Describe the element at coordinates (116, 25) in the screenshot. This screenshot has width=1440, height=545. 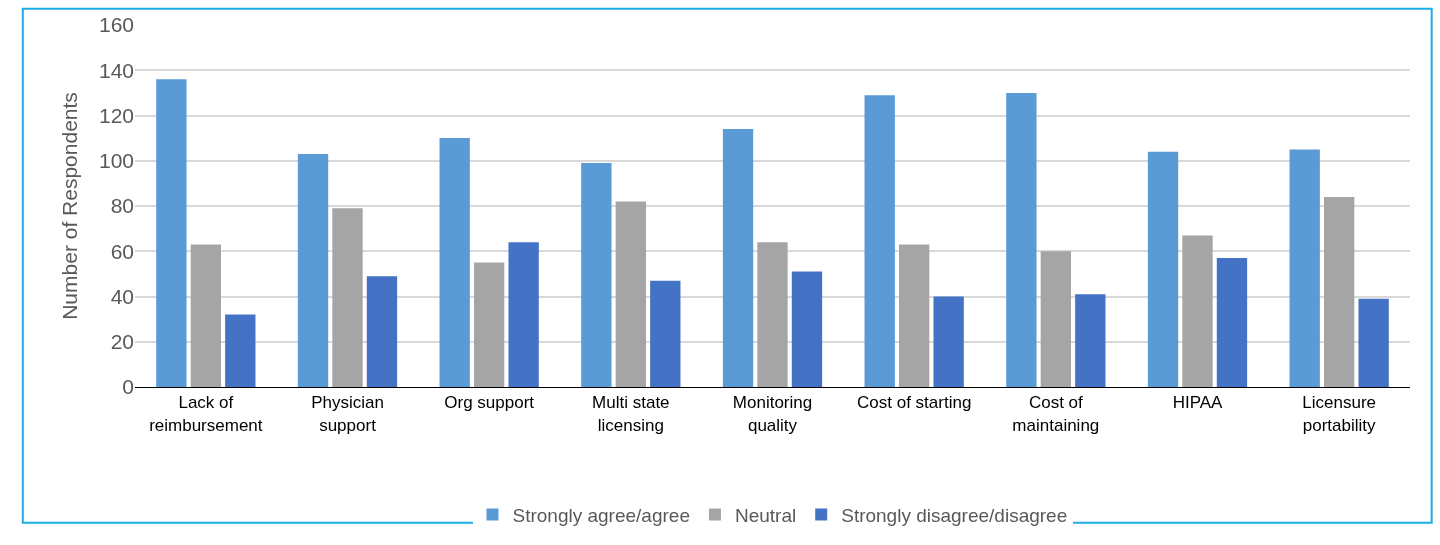
I see `y-tick-label: 160` at that location.